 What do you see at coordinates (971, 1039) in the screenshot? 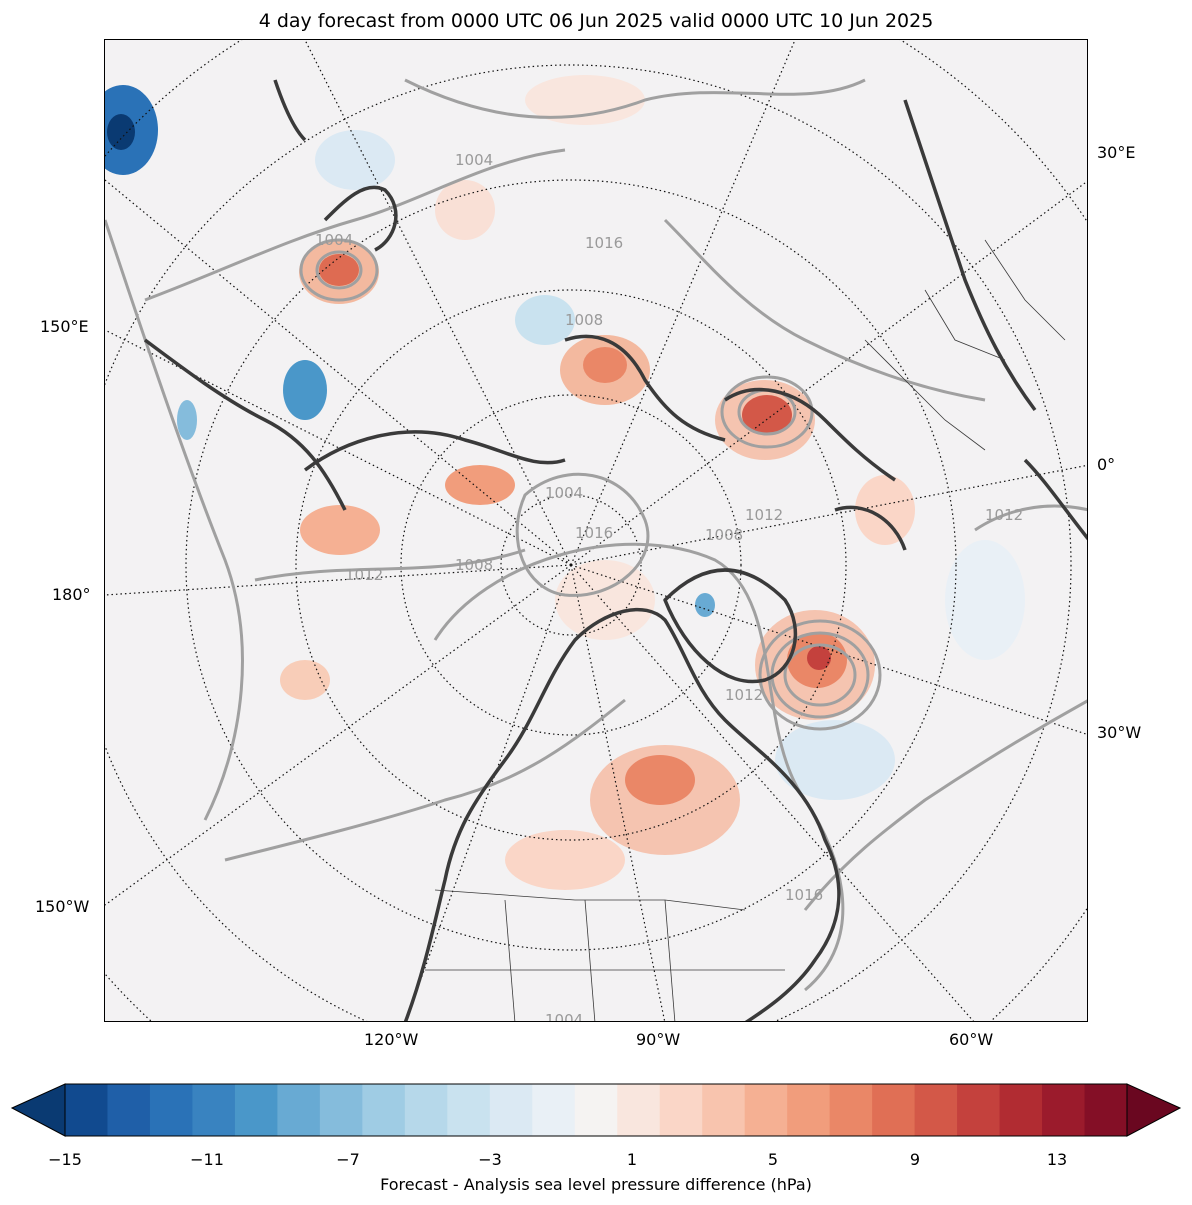
I see `lon-label-60w: 60°W` at bounding box center [971, 1039].